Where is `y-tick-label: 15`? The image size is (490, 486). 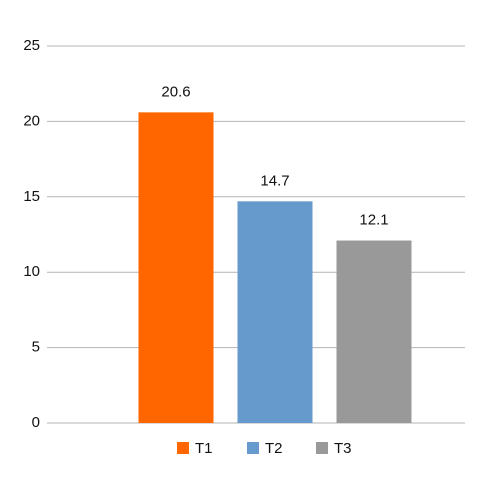 y-tick-label: 15 is located at coordinates (31, 196).